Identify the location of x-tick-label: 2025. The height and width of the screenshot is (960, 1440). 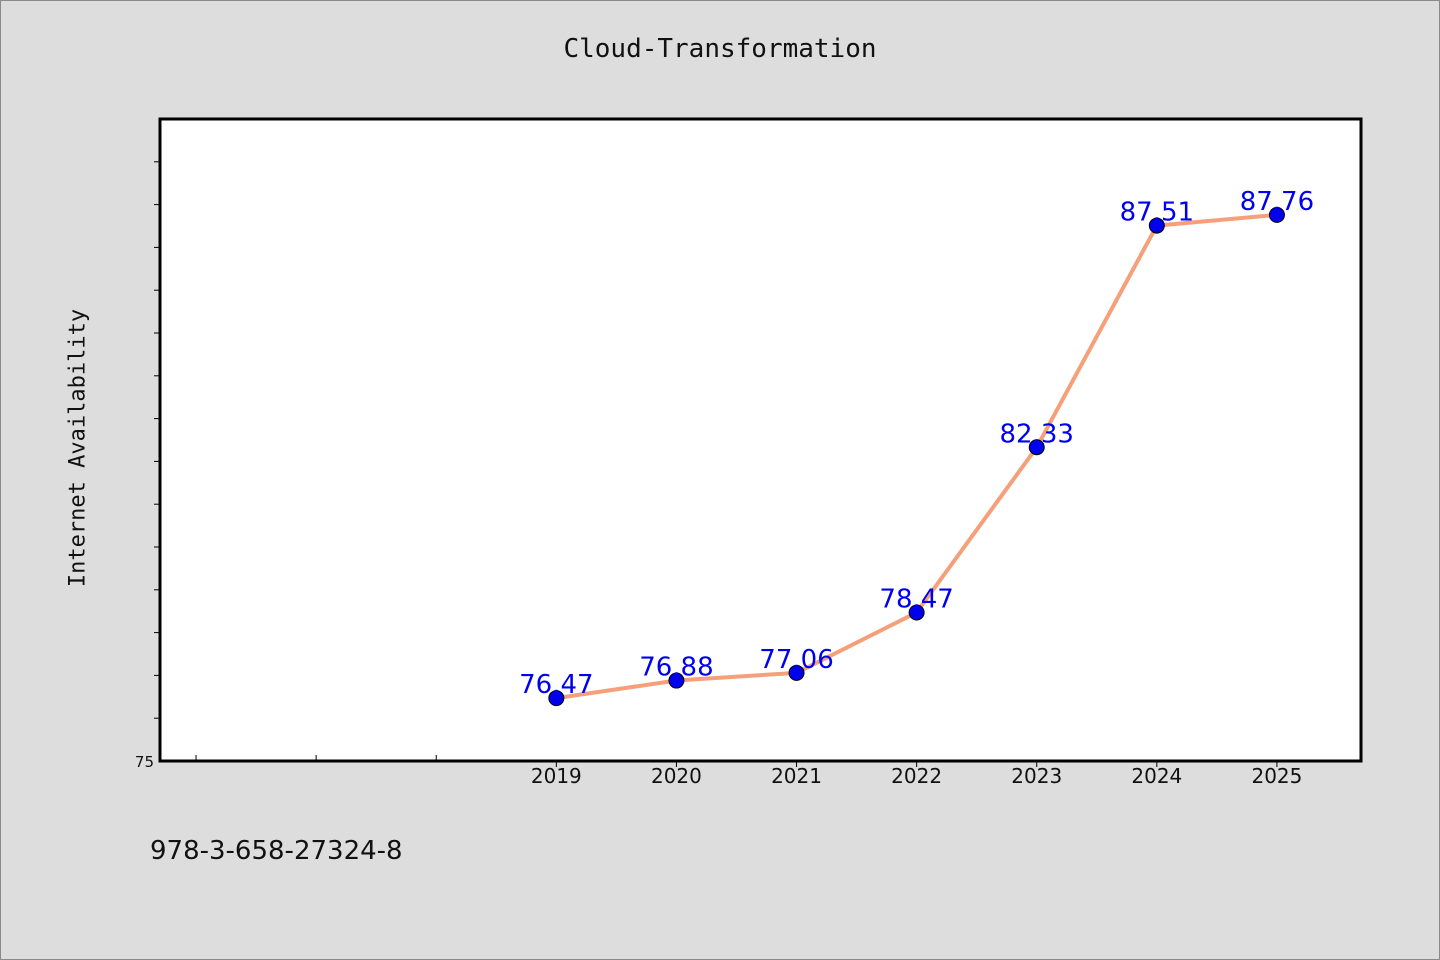
(1276, 776).